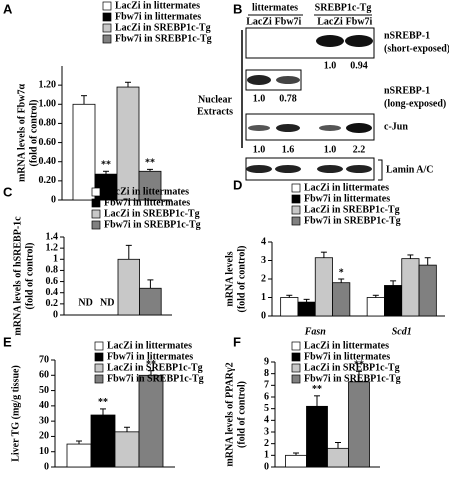 The height and width of the screenshot is (493, 449). Describe the element at coordinates (44, 405) in the screenshot. I see `y-tick-label: 40` at that location.